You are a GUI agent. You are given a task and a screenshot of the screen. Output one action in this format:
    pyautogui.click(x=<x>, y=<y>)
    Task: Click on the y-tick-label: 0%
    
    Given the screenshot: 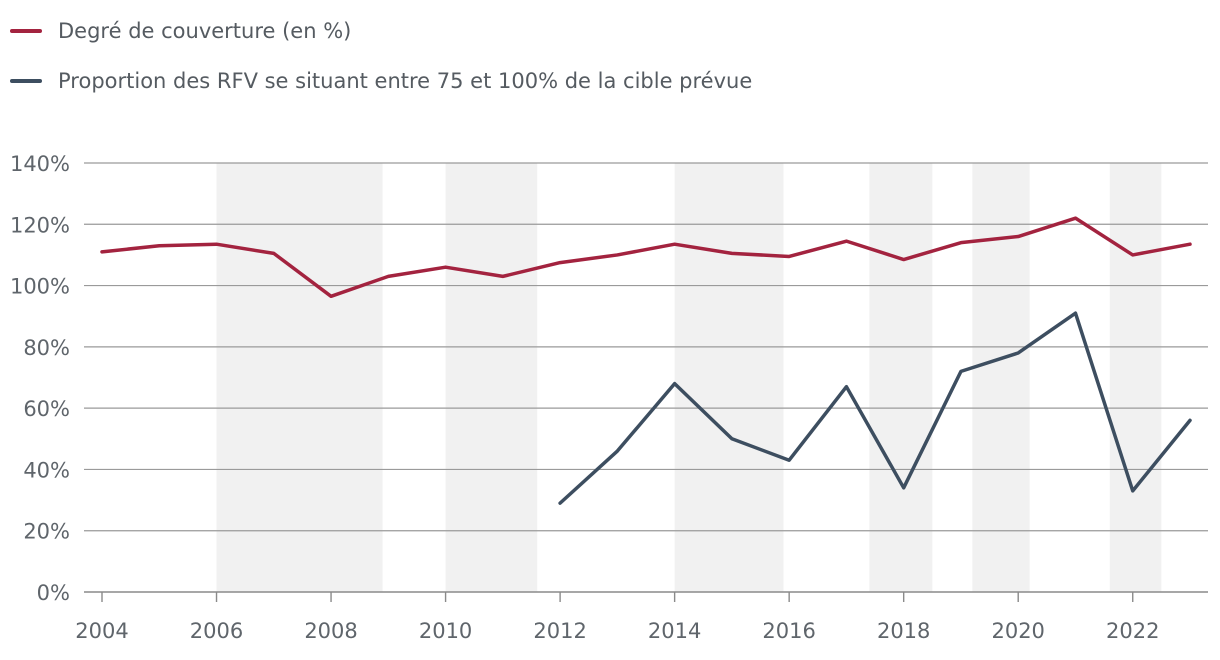 What is the action you would take?
    pyautogui.click(x=53, y=593)
    